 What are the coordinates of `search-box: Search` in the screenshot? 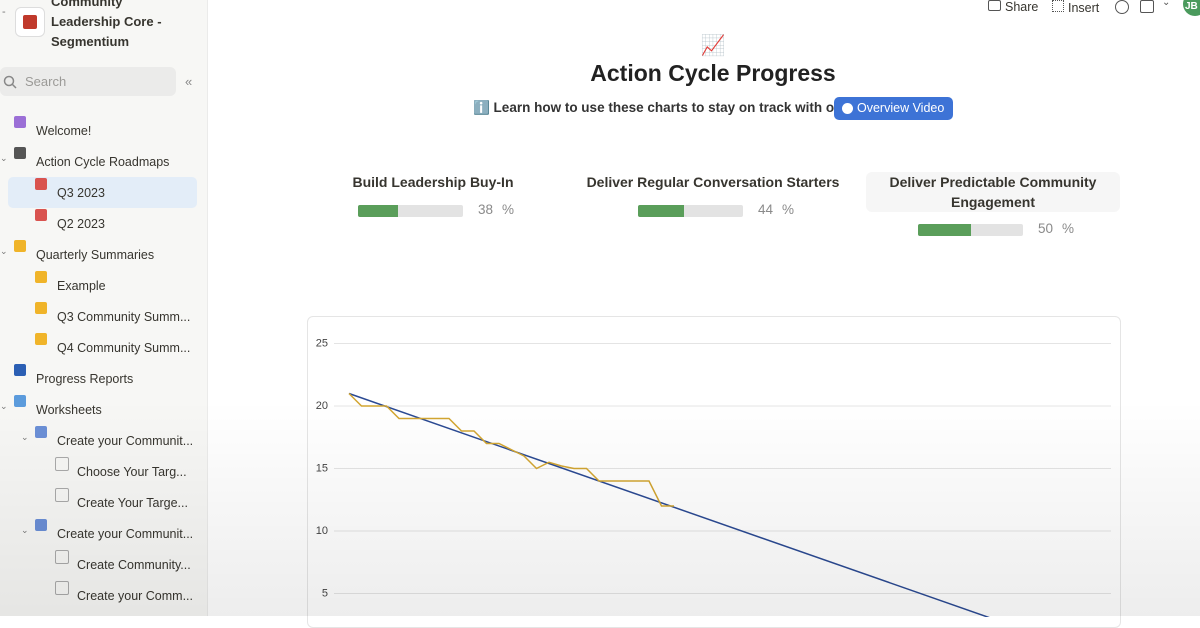 It's located at (88, 81).